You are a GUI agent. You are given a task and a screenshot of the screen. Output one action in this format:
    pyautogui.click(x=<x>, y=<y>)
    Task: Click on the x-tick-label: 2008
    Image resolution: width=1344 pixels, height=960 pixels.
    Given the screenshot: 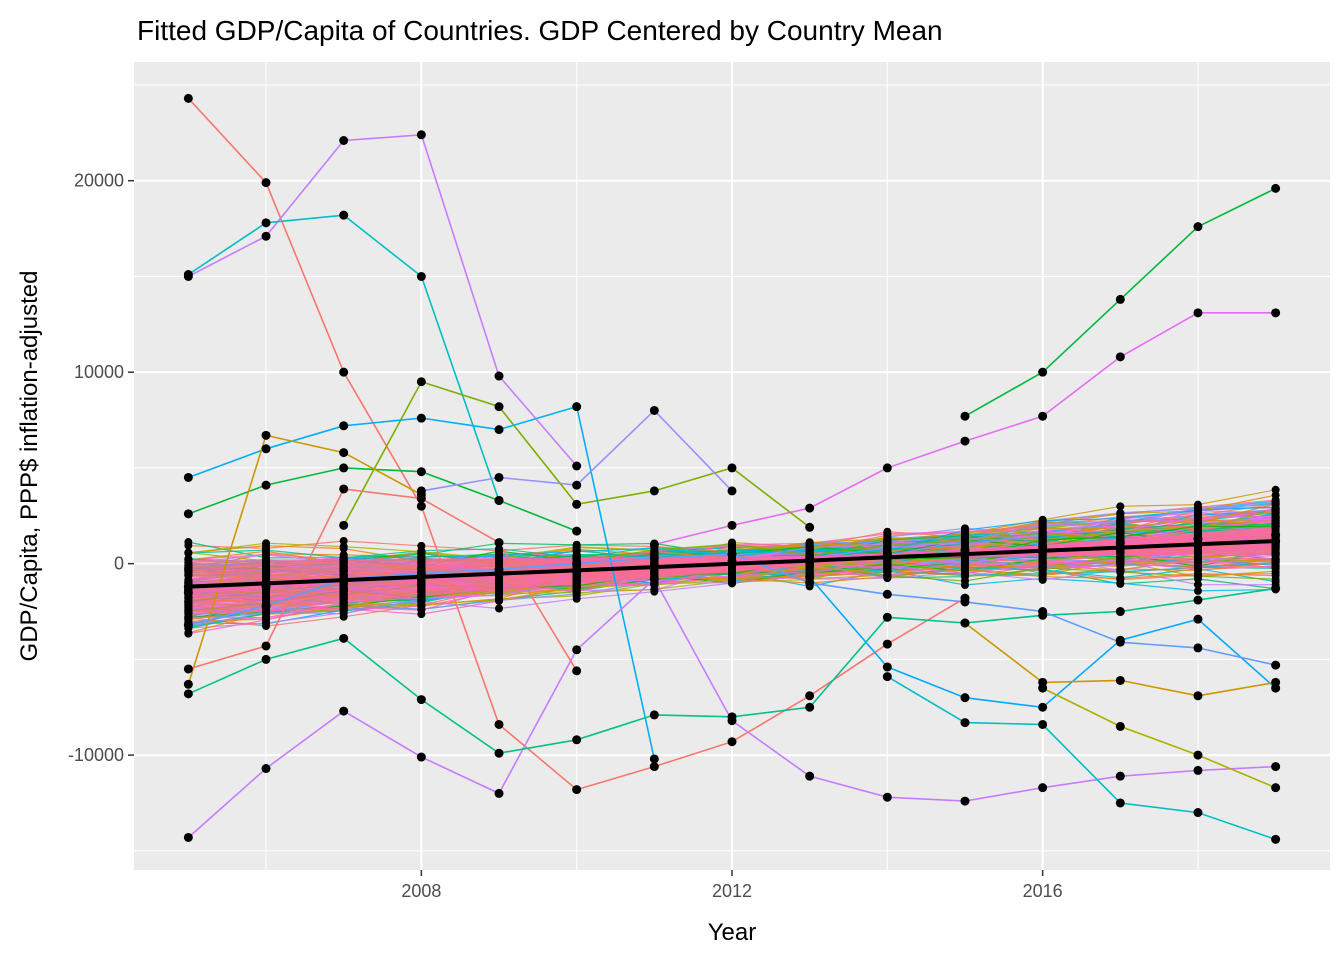 What is the action you would take?
    pyautogui.click(x=421, y=891)
    